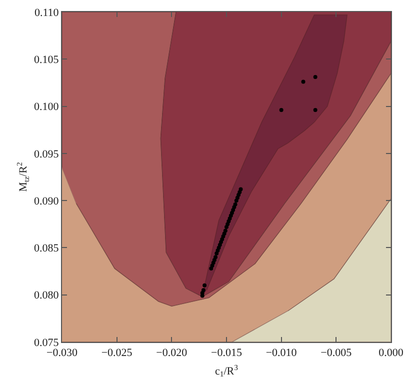  What do you see at coordinates (62, 353) in the screenshot?
I see `x-tick-label: −0.030` at bounding box center [62, 353].